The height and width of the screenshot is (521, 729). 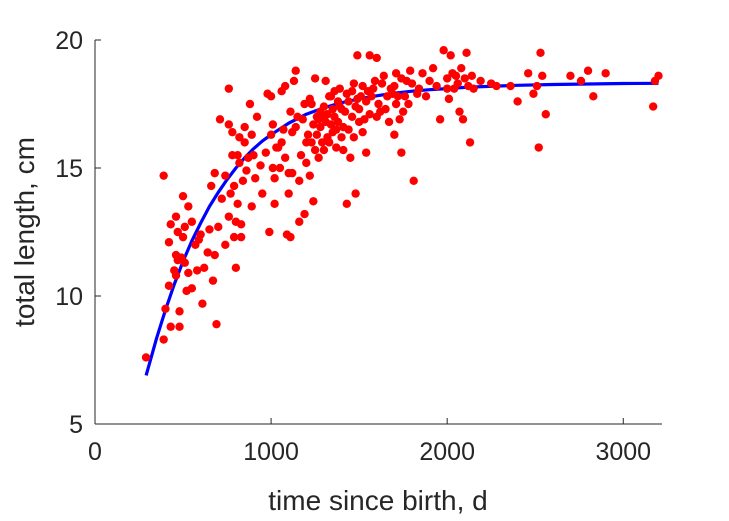 I want to click on y-axis-label: total length, cm, so click(x=24, y=232).